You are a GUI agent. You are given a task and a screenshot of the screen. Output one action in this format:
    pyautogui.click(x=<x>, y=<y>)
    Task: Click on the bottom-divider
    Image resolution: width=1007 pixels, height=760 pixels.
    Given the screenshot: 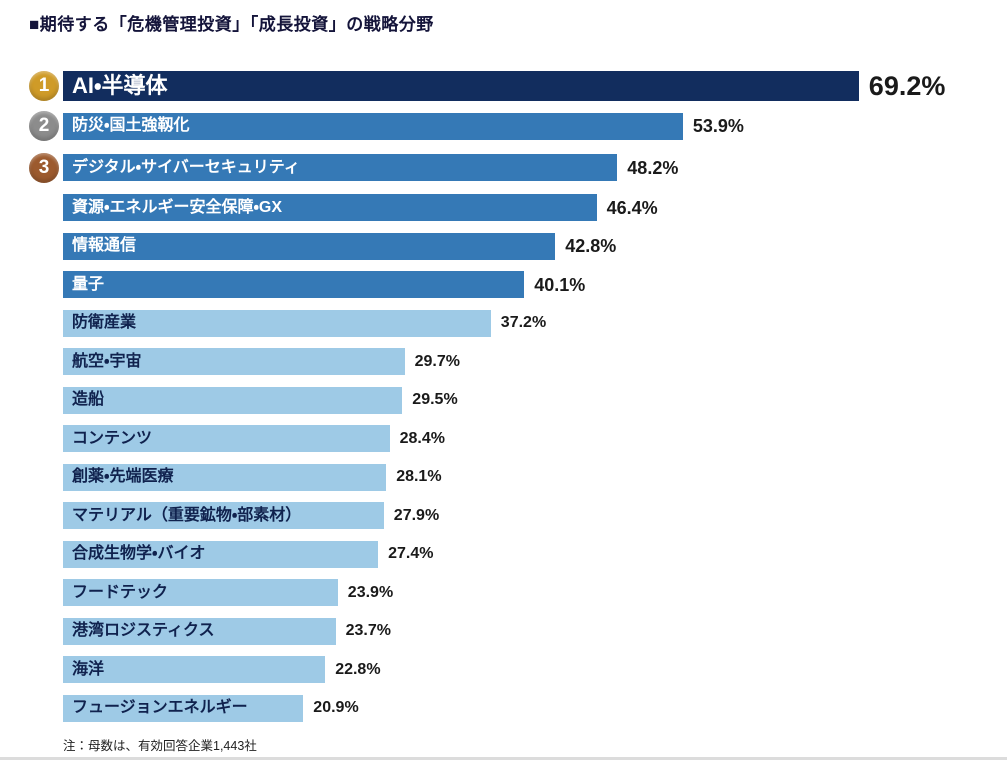 What is the action you would take?
    pyautogui.click(x=503, y=758)
    